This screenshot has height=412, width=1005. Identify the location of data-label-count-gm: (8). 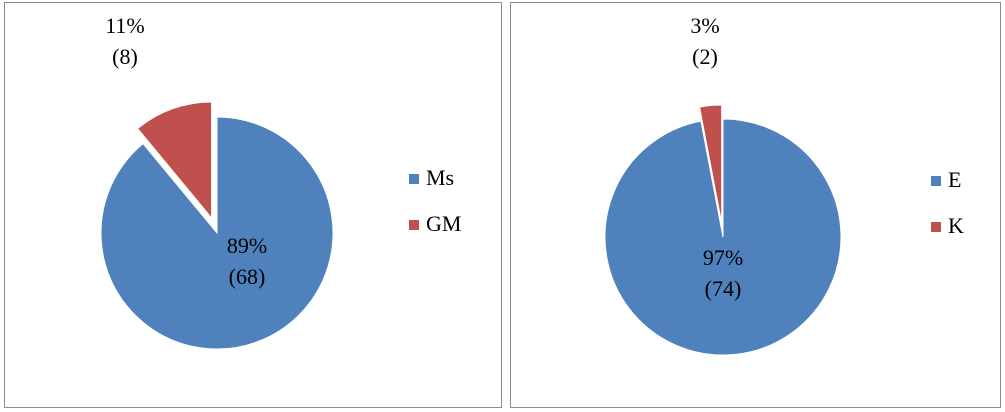
(125, 56).